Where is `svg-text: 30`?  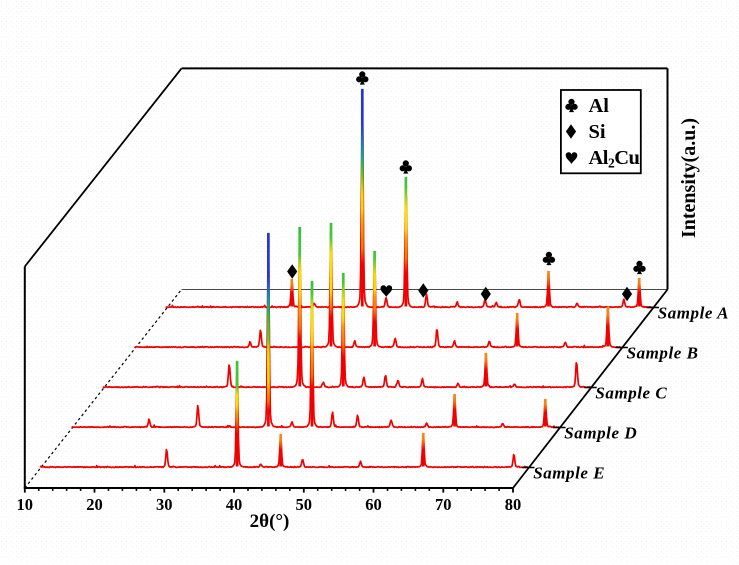
svg-text: 30 is located at coordinates (164, 504).